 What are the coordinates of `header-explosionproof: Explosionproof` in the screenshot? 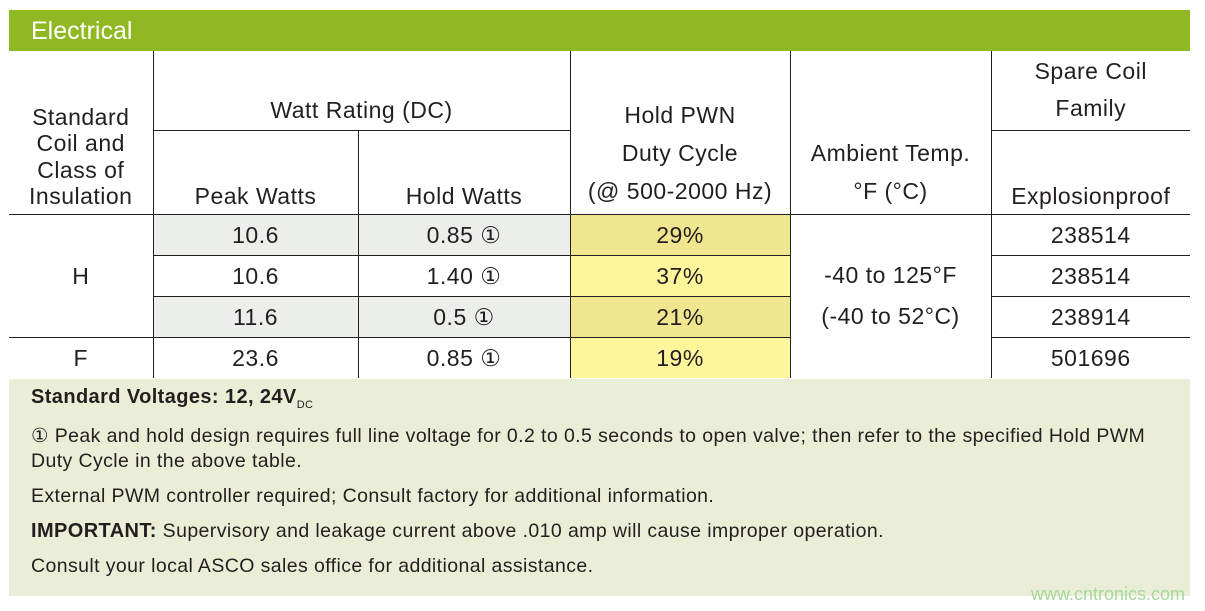 It's located at (1090, 172).